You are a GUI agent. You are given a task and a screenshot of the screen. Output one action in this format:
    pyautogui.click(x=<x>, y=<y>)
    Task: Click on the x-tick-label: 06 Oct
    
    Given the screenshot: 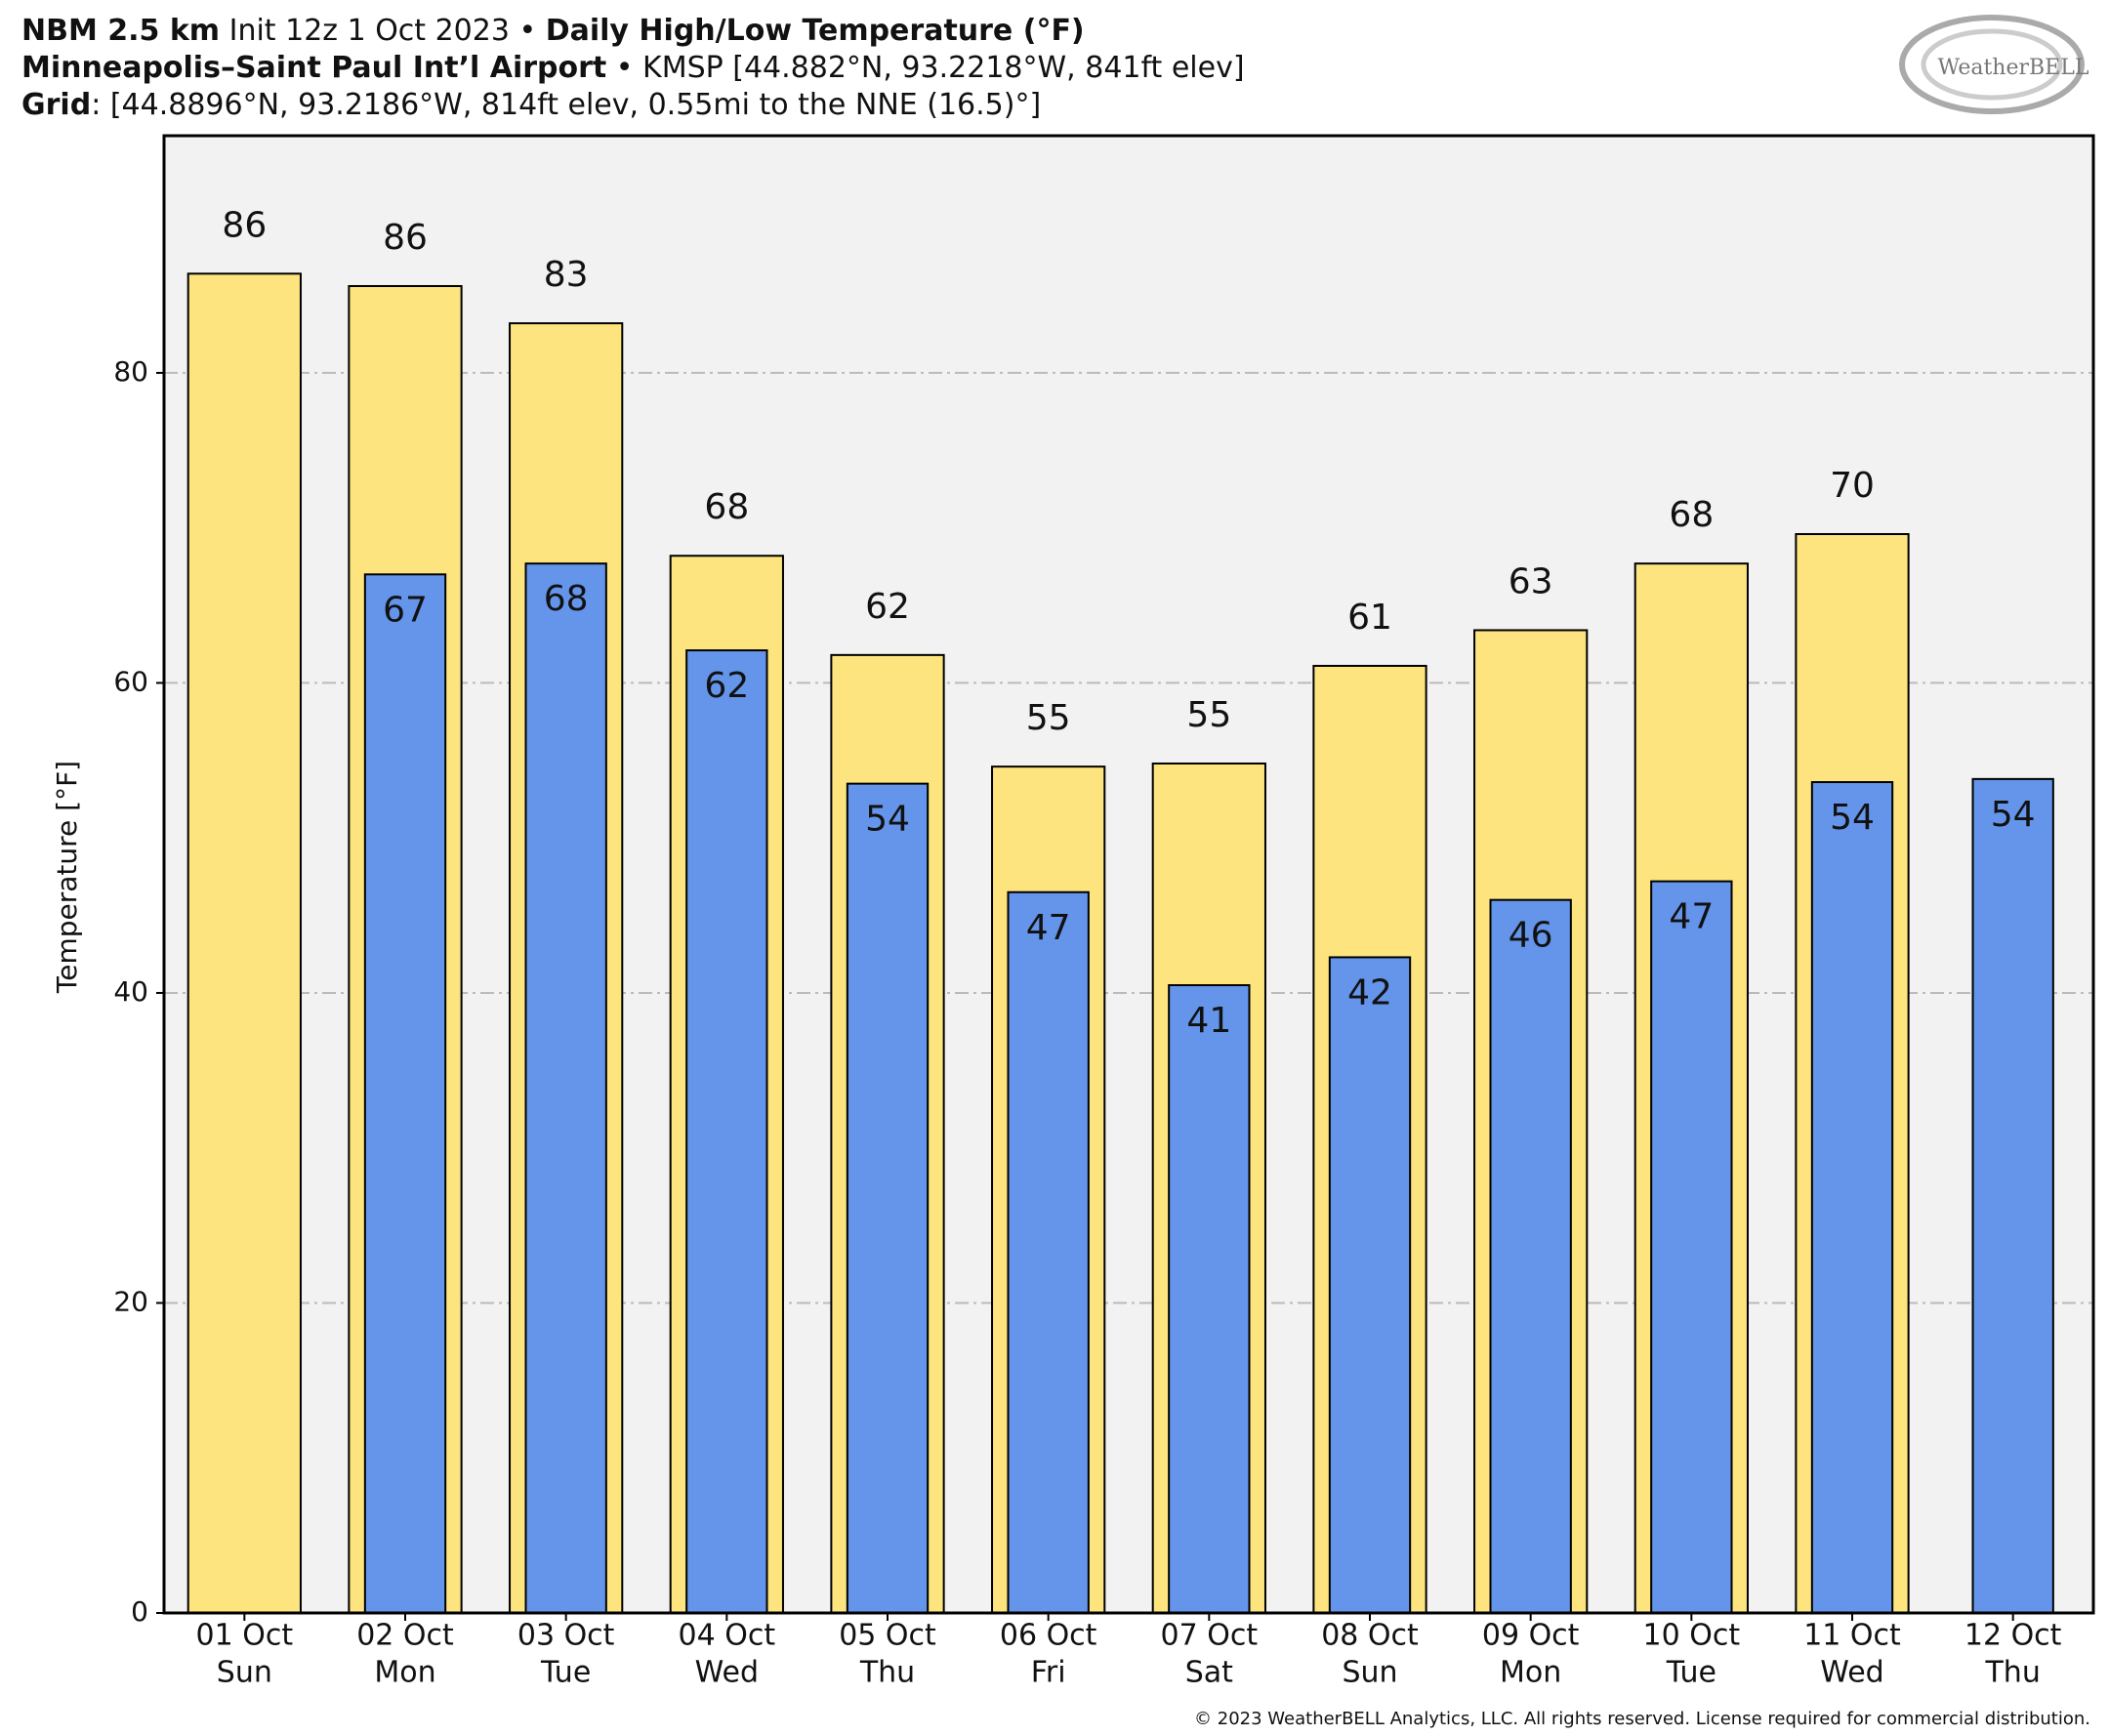 What is the action you would take?
    pyautogui.click(x=1048, y=1636)
    